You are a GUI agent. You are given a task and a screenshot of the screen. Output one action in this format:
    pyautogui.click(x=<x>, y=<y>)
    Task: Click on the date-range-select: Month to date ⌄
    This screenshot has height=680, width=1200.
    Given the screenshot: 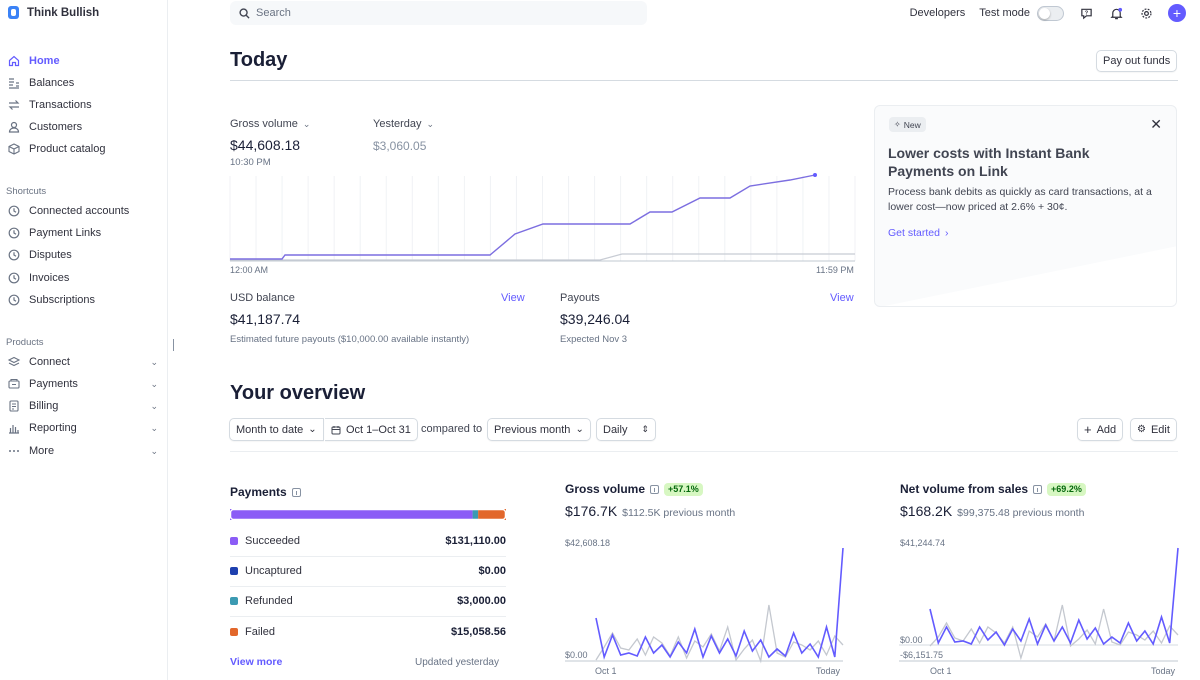 What is the action you would take?
    pyautogui.click(x=276, y=429)
    